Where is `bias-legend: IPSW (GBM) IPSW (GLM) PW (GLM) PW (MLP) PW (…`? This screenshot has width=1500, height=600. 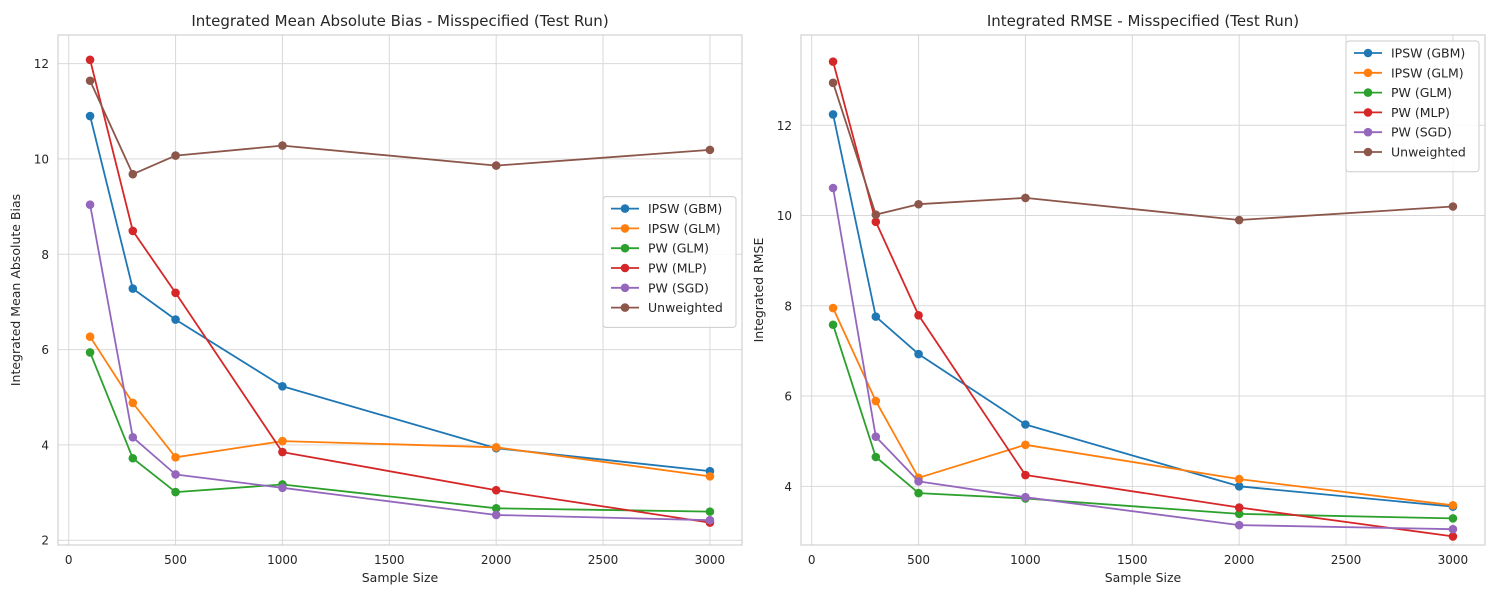
bias-legend: IPSW (GBM) IPSW (GLM) PW (GLM) PW (MLP) PW (… is located at coordinates (669, 262).